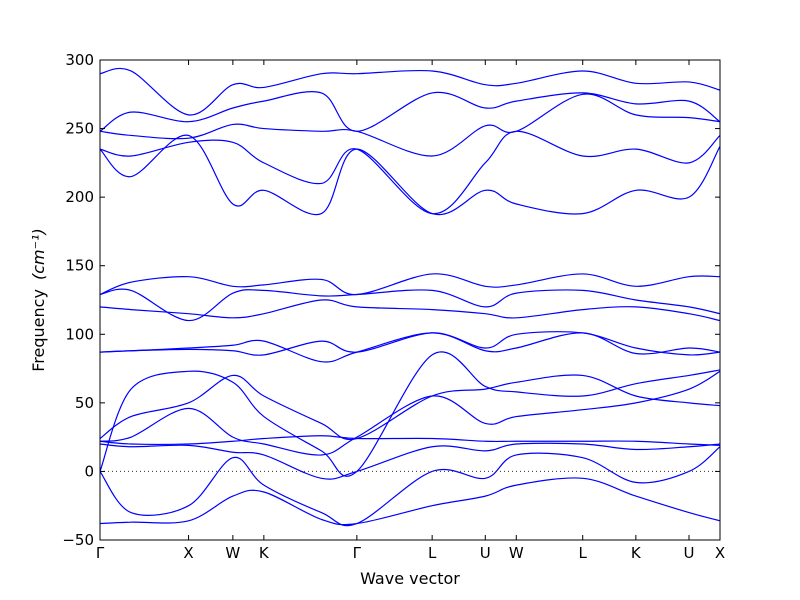  What do you see at coordinates (79, 334) in the screenshot?
I see `y-tick-label: 100` at bounding box center [79, 334].